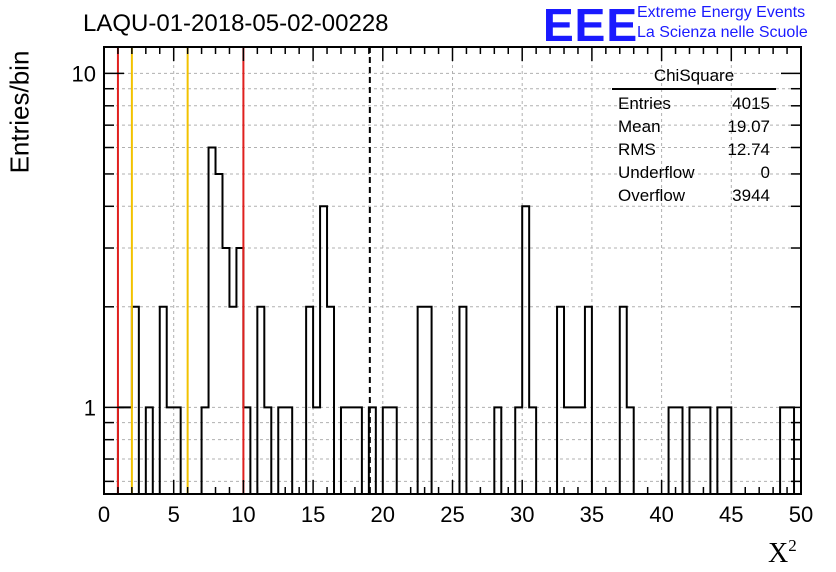 This screenshot has width=836, height=572. What do you see at coordinates (748, 149) in the screenshot?
I see `stats-value: 12.74` at bounding box center [748, 149].